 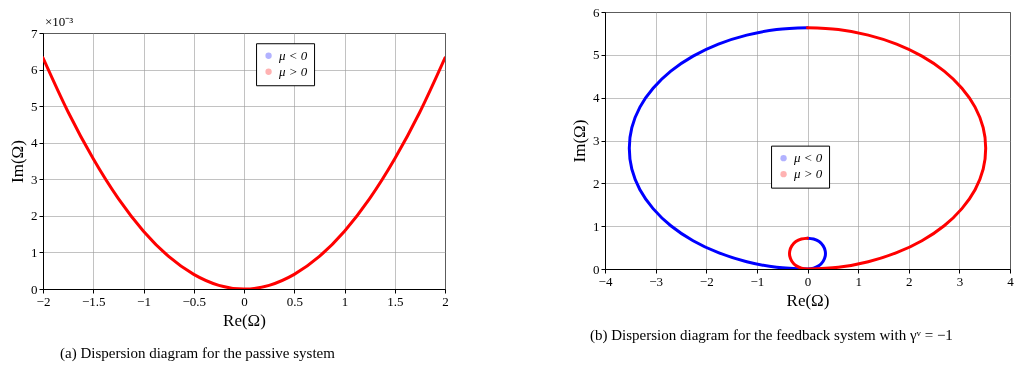 I want to click on x-tick-label: 1.5, so click(x=395, y=301).